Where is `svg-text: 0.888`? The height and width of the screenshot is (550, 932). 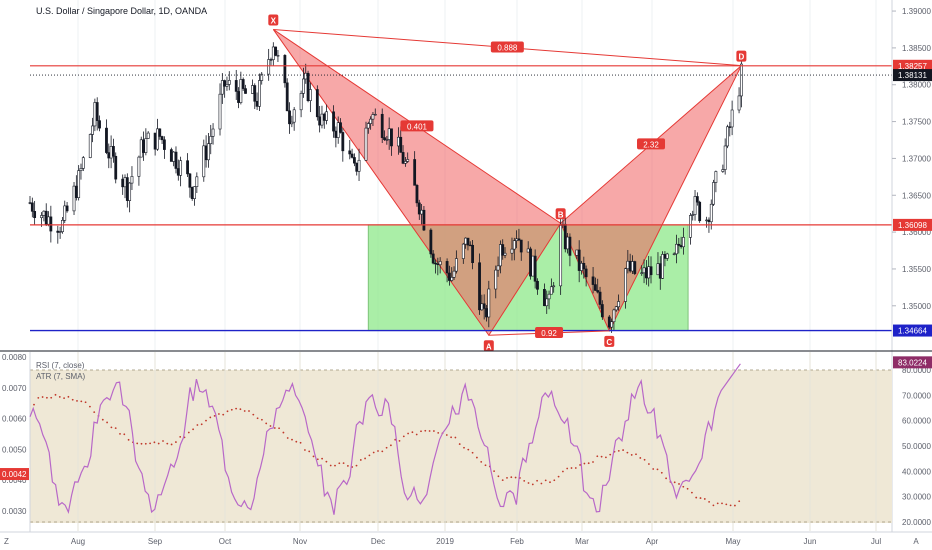 svg-text: 0.888 is located at coordinates (507, 48).